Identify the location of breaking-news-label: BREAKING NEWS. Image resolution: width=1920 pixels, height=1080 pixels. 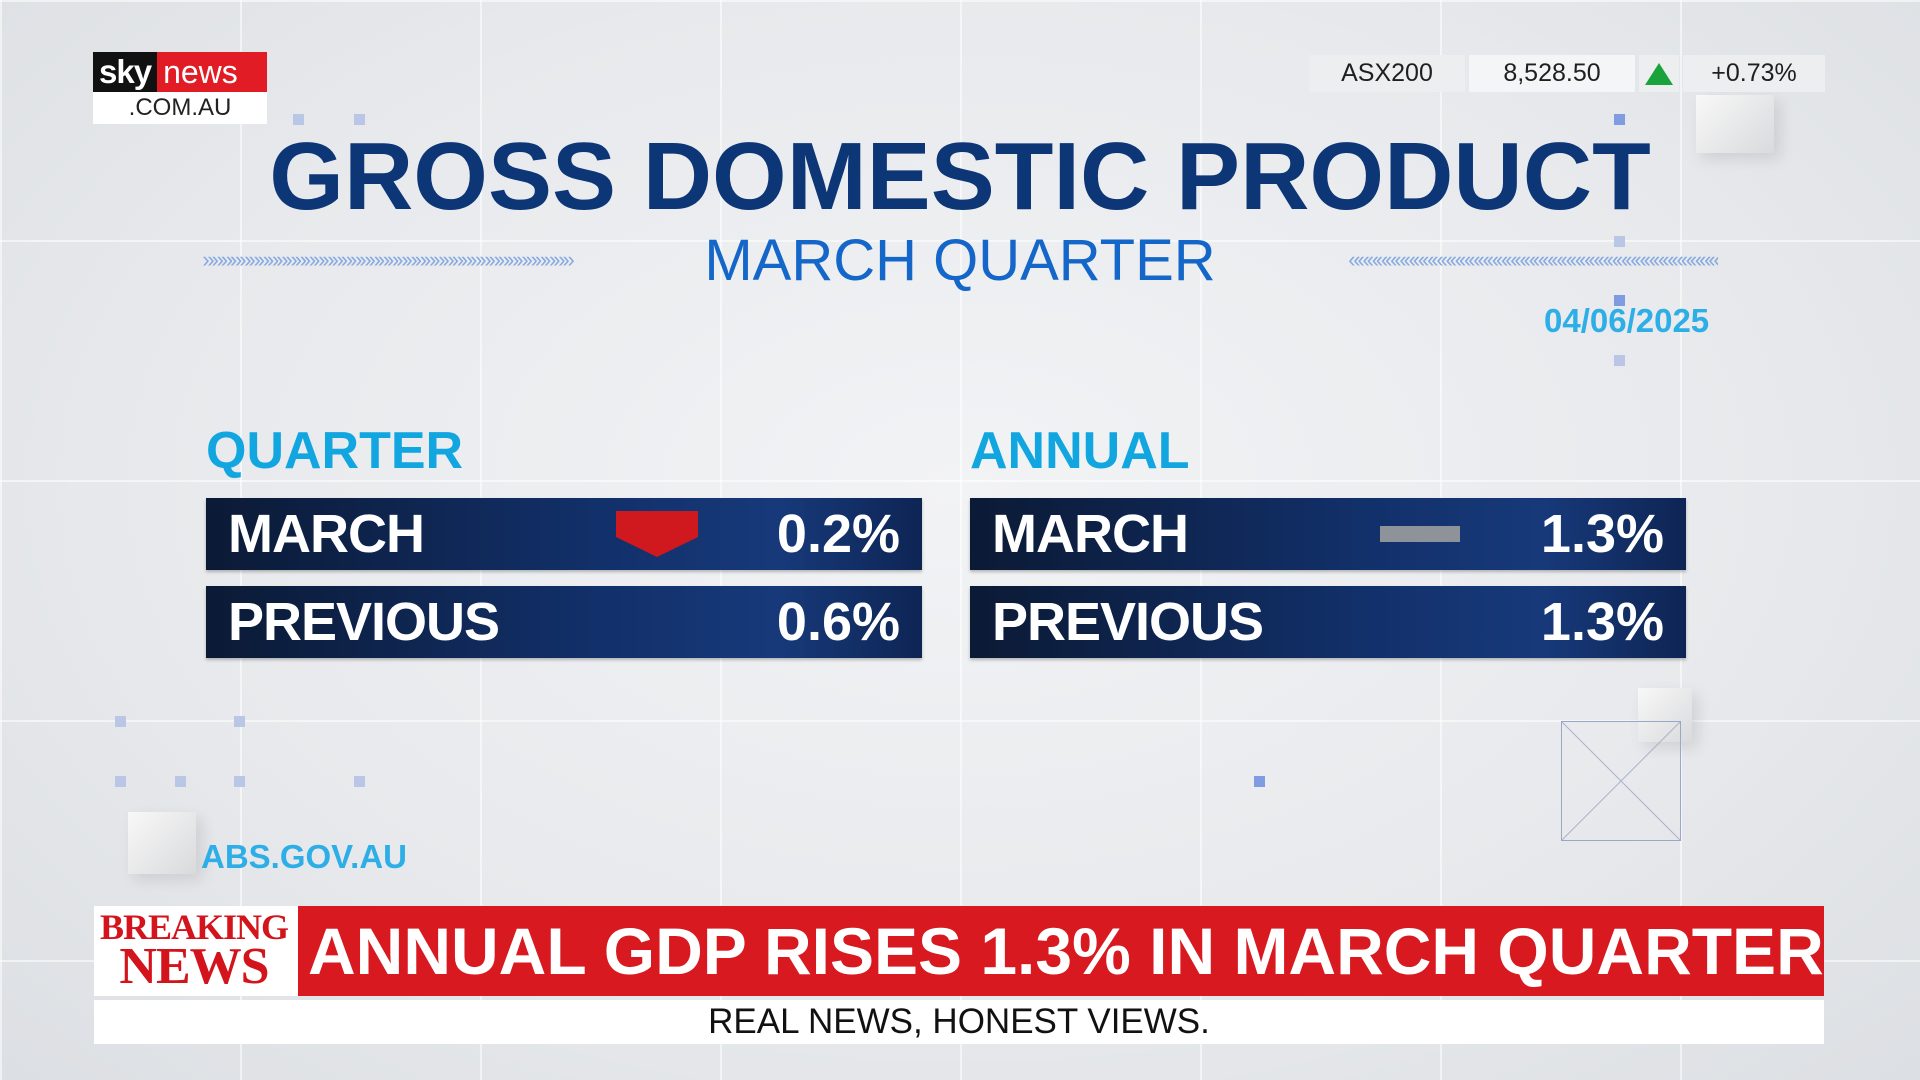
(196, 951).